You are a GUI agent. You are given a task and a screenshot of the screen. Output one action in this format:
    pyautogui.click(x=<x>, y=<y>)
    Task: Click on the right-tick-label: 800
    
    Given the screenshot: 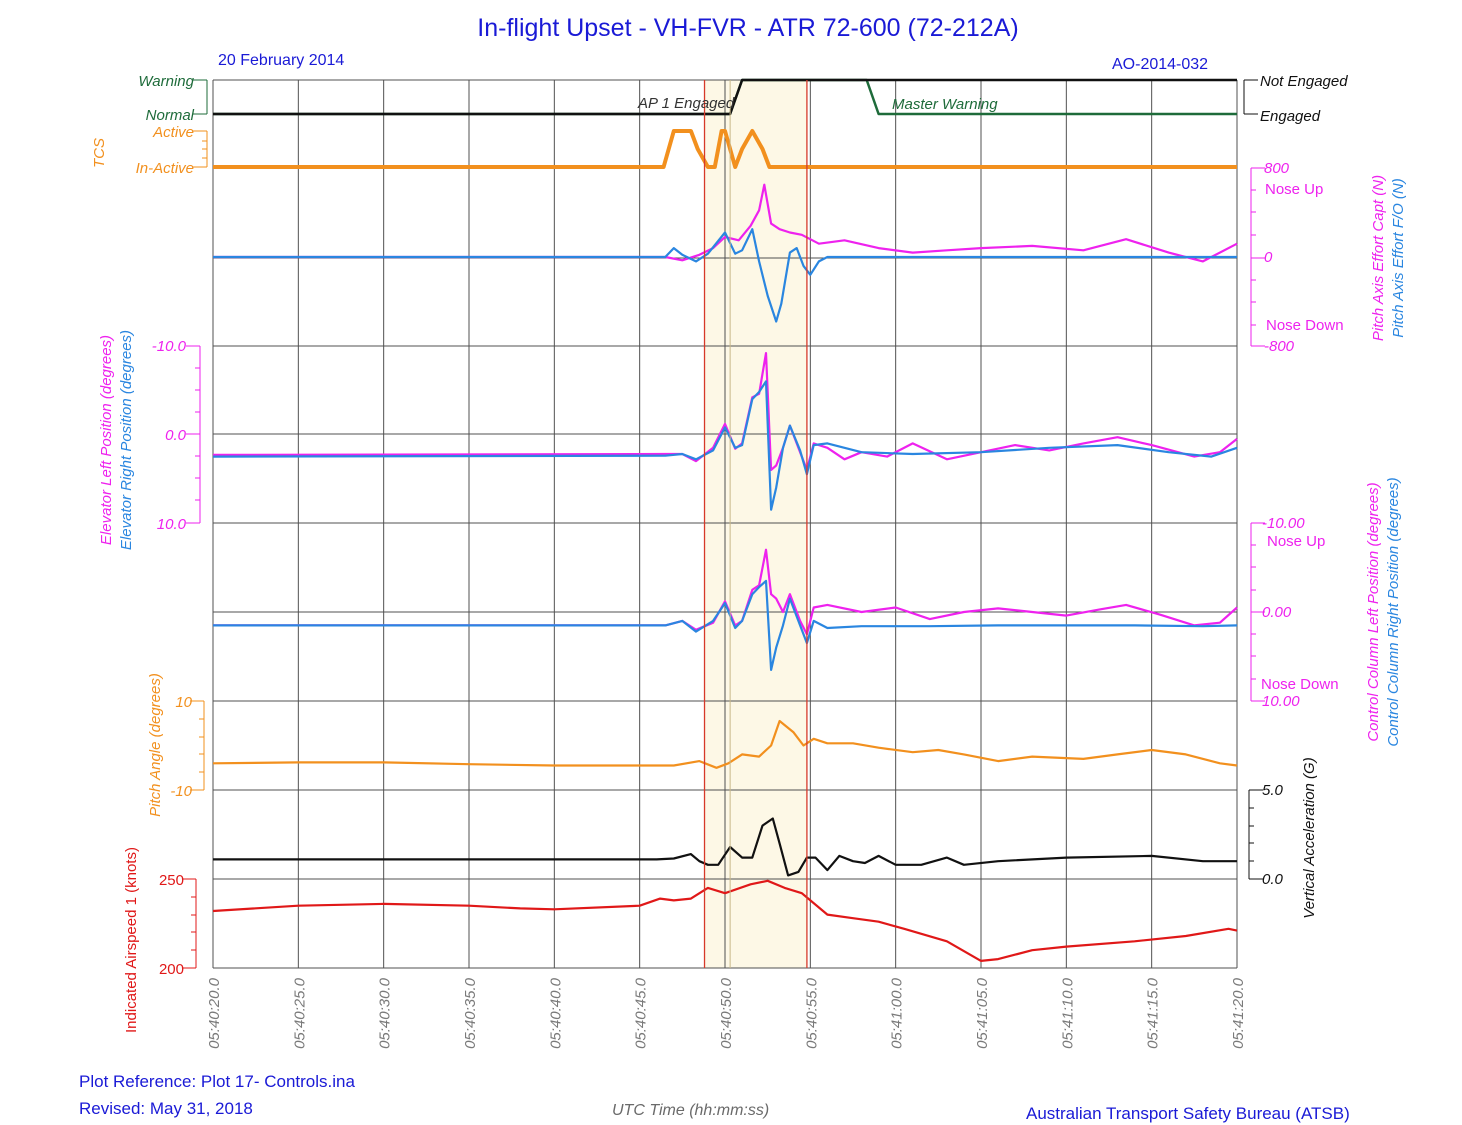 What is the action you would take?
    pyautogui.click(x=1277, y=168)
    